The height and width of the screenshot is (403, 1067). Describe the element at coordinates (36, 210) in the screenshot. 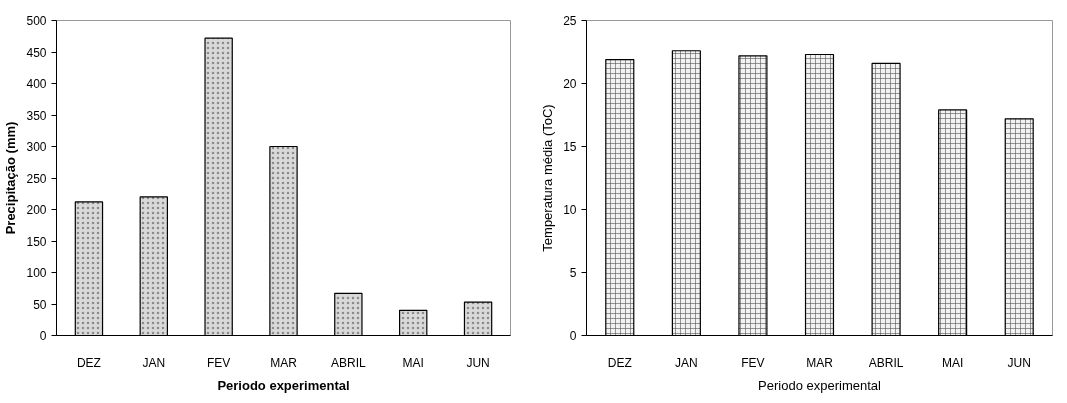

I see `y-tick-label: 200` at that location.